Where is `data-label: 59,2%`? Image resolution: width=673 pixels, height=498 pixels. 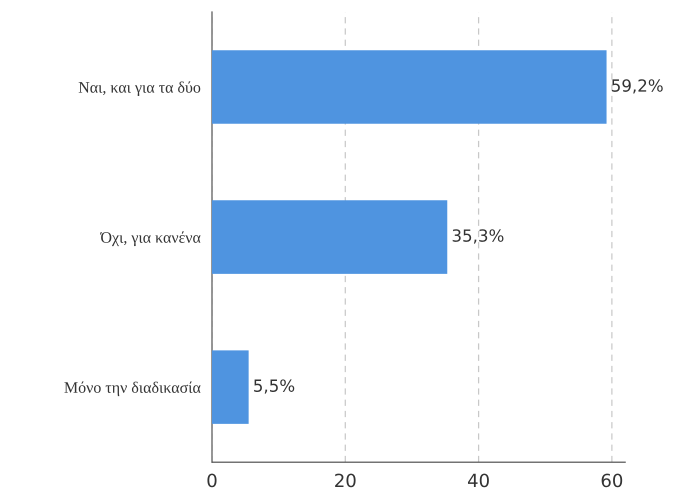
data-label: 59,2% is located at coordinates (637, 86).